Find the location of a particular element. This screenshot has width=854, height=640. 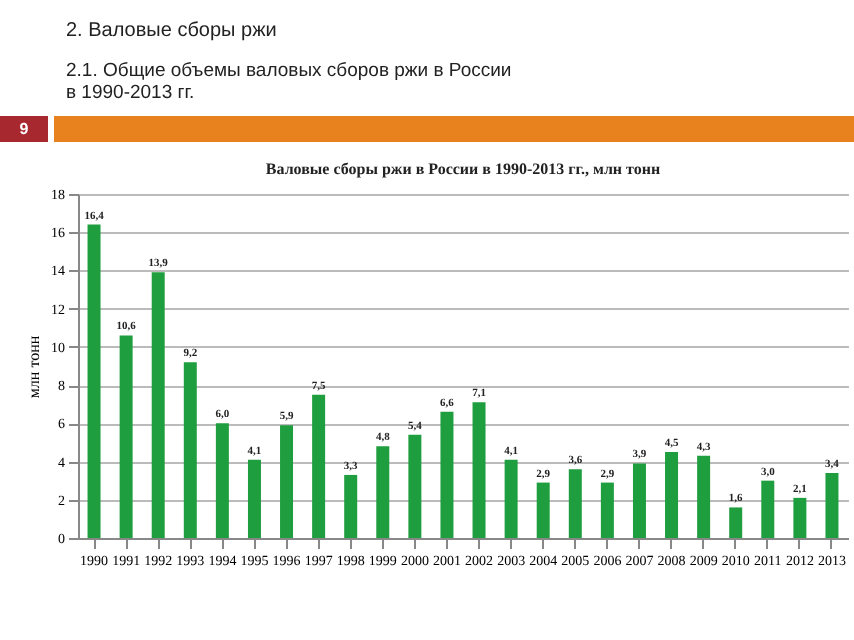

chart-title: Валовые сборы ржи в России в 1990-2013 гг., млн тонн is located at coordinates (463, 169).